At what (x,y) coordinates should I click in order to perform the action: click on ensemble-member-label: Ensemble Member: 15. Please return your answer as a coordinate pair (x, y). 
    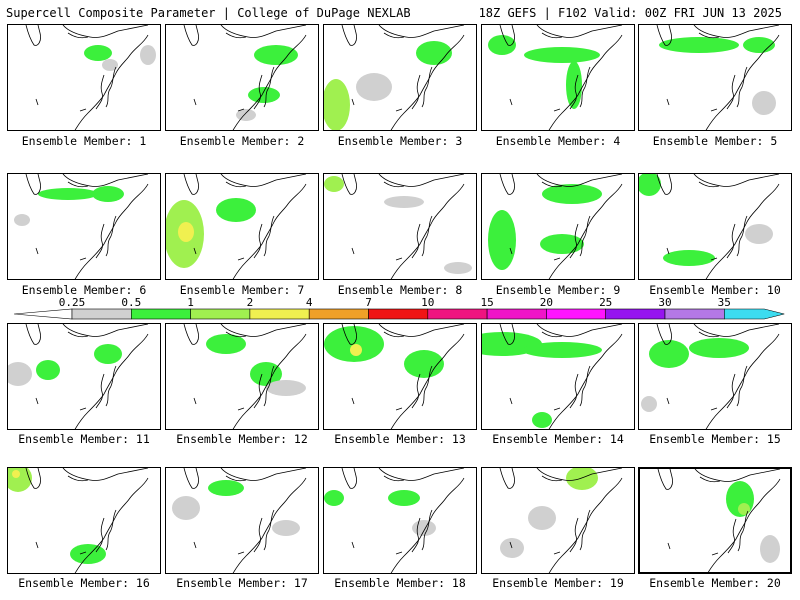
    Looking at the image, I should click on (715, 439).